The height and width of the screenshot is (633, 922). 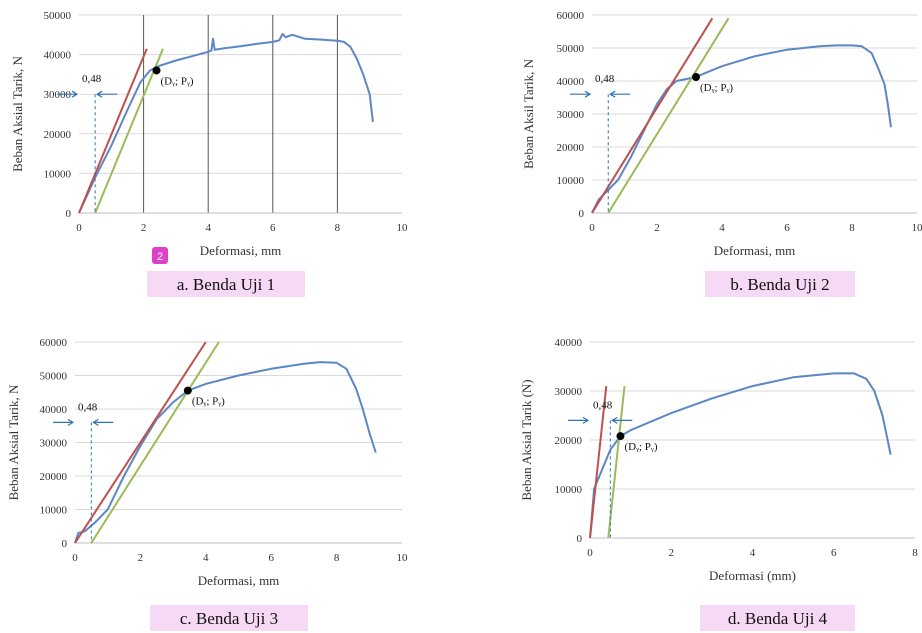 I want to click on caption-text: c. Benda Uji 3, so click(x=229, y=618).